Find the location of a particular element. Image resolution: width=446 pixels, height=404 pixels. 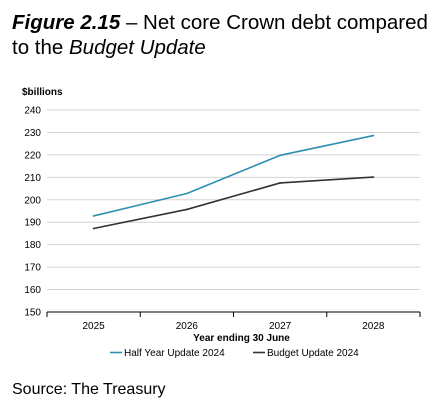

y-tick-label: 170 is located at coordinates (32, 268).